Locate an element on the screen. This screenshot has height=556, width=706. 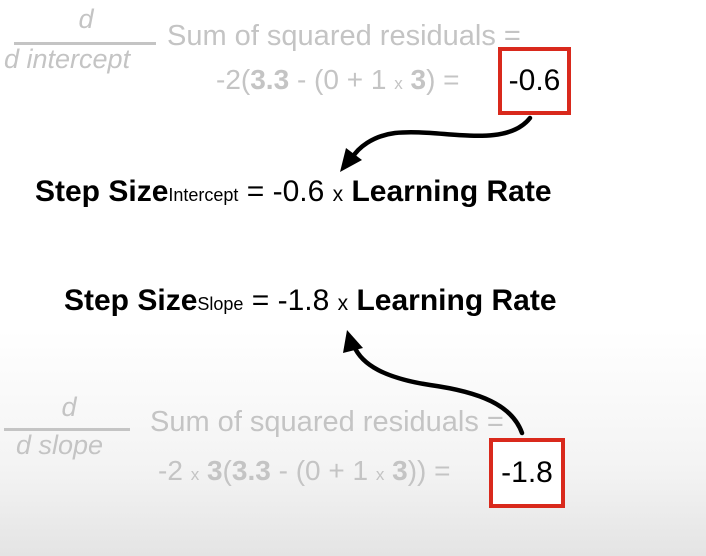
slope-result-box: -1.8 is located at coordinates (527, 473).